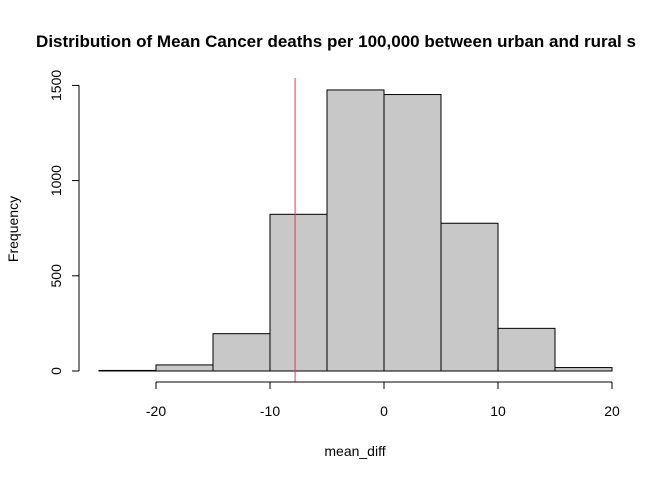 The height and width of the screenshot is (480, 672). What do you see at coordinates (56, 276) in the screenshot?
I see `y-tick-label: 500` at bounding box center [56, 276].